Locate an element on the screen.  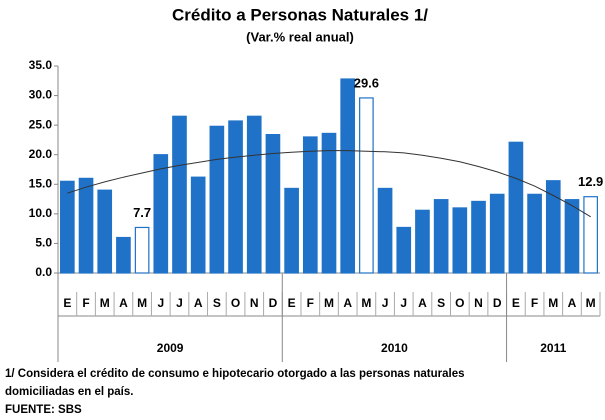
y-tick-label: 25.0 is located at coordinates (41, 124).